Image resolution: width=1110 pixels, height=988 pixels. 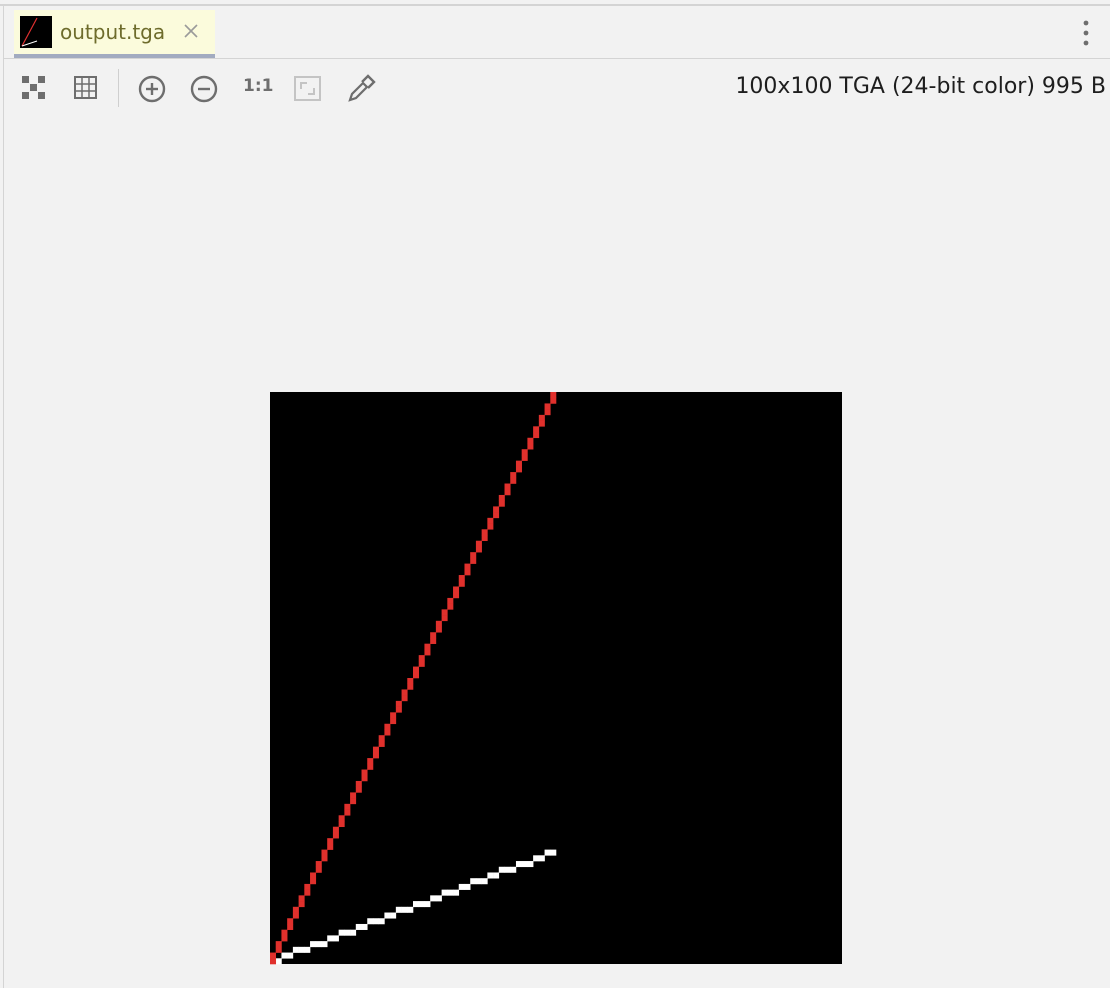 I want to click on chessboard-toggle, so click(x=35, y=89).